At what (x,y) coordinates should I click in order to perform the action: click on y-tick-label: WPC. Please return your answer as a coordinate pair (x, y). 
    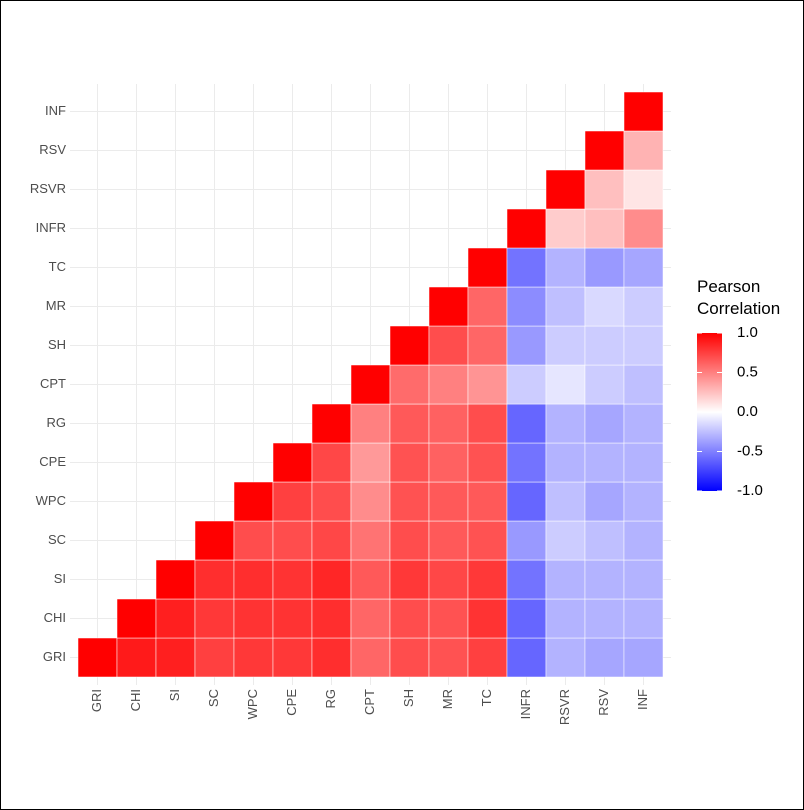
    Looking at the image, I should click on (51, 500).